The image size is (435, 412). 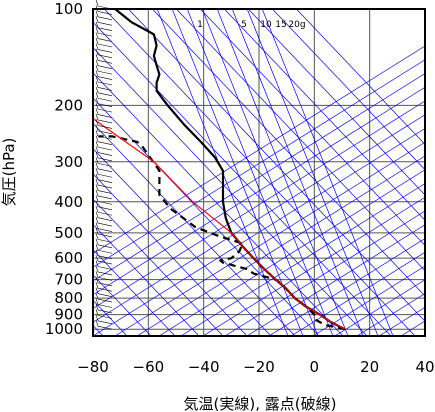 What do you see at coordinates (251, 25) in the screenshot?
I see `mixing-ratio-labels: 1 5 10 15 20g` at bounding box center [251, 25].